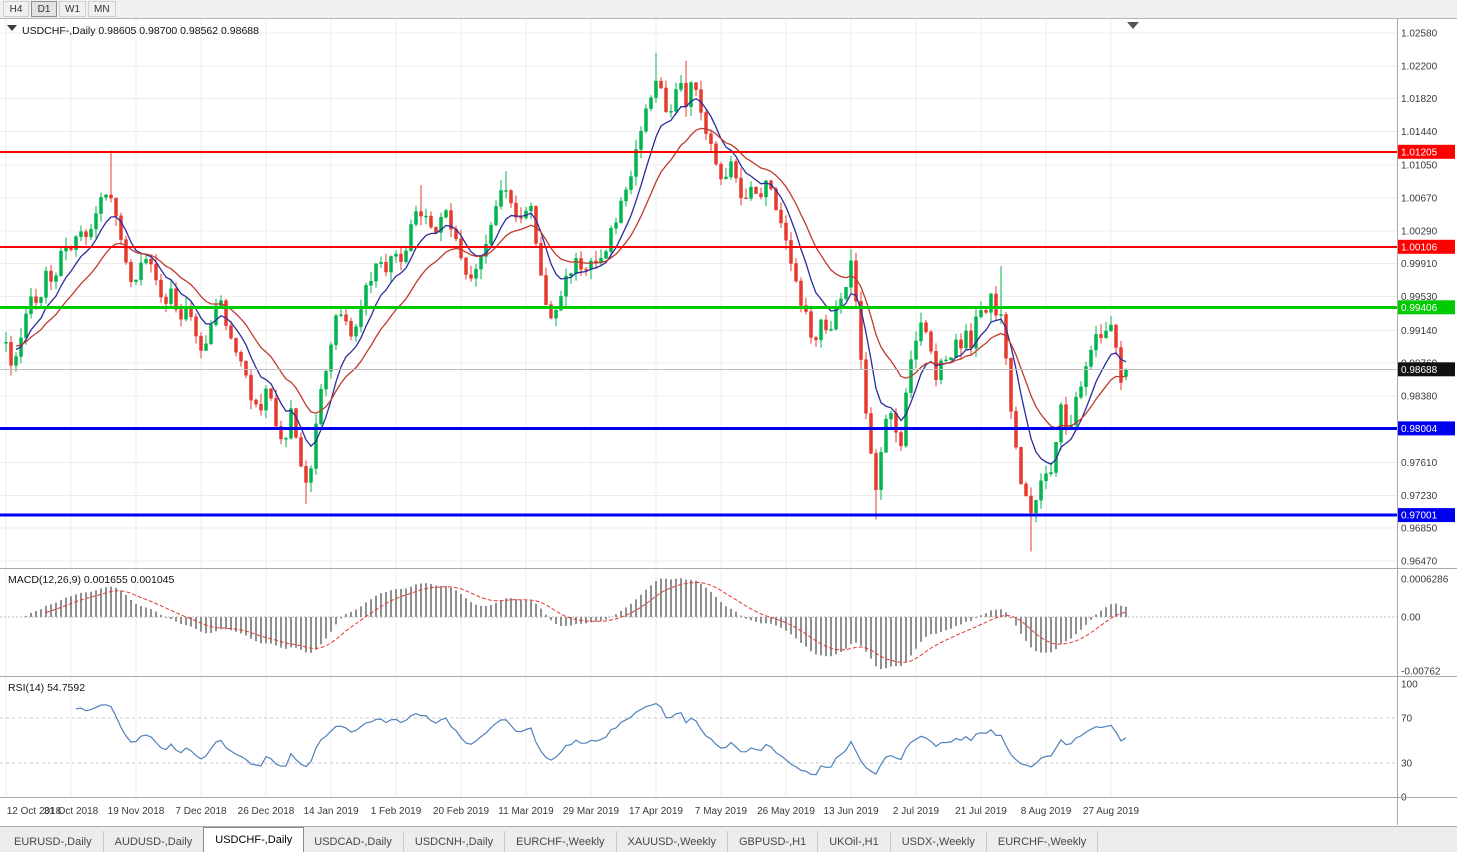  Describe the element at coordinates (72, 9) in the screenshot. I see `timeframe-w1-button: W1` at that location.